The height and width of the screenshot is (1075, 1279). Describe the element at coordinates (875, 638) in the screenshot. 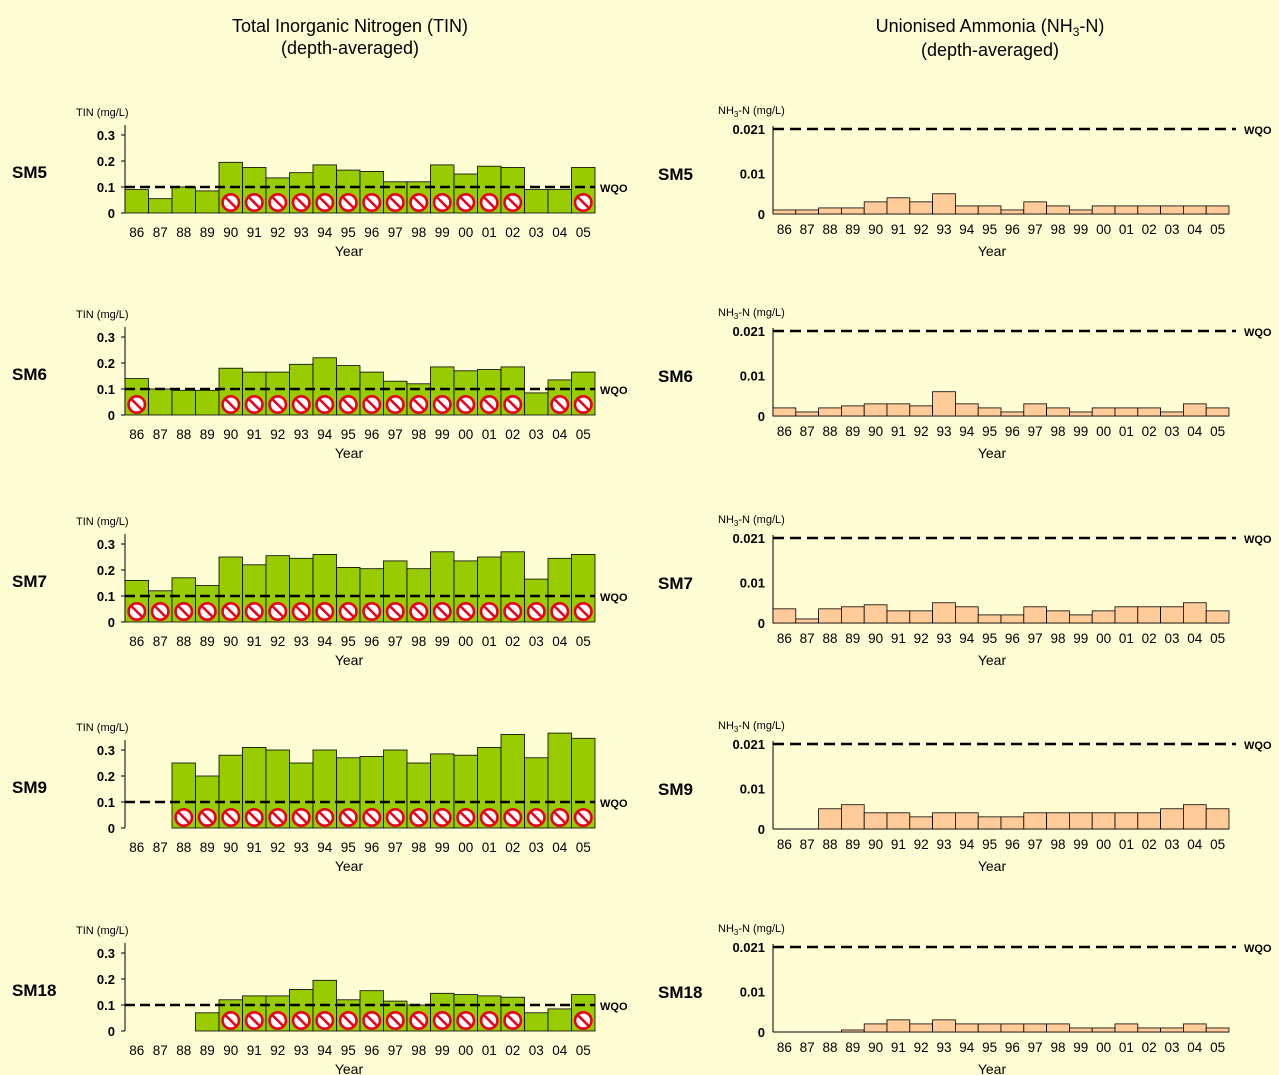

I see `x-tick-label: 90` at that location.